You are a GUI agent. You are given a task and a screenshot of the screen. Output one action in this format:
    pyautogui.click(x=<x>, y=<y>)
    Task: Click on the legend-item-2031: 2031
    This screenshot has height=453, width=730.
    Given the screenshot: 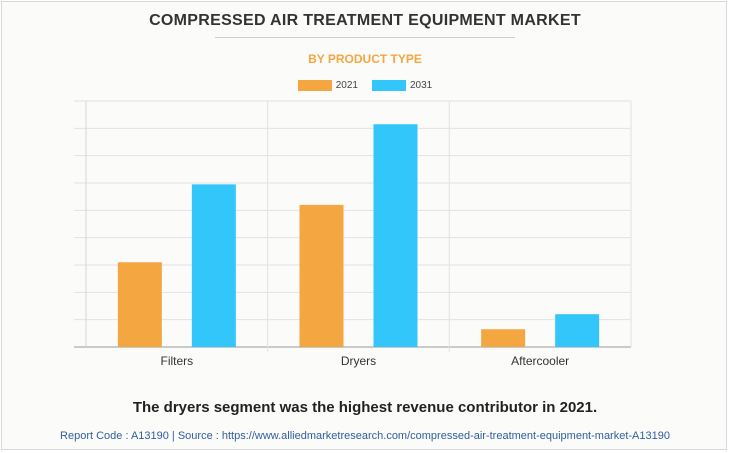 What is the action you would take?
    pyautogui.click(x=402, y=85)
    